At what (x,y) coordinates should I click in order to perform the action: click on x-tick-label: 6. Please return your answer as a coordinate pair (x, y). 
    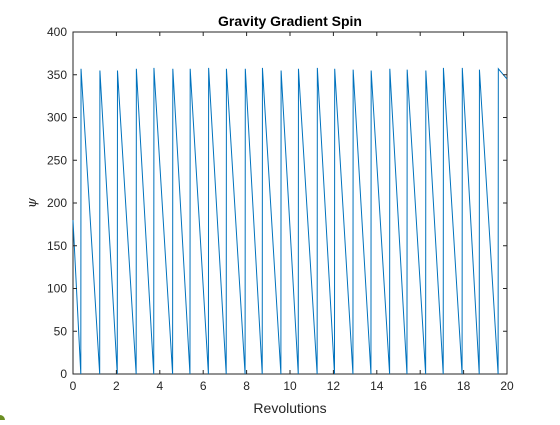
    Looking at the image, I should click on (203, 386).